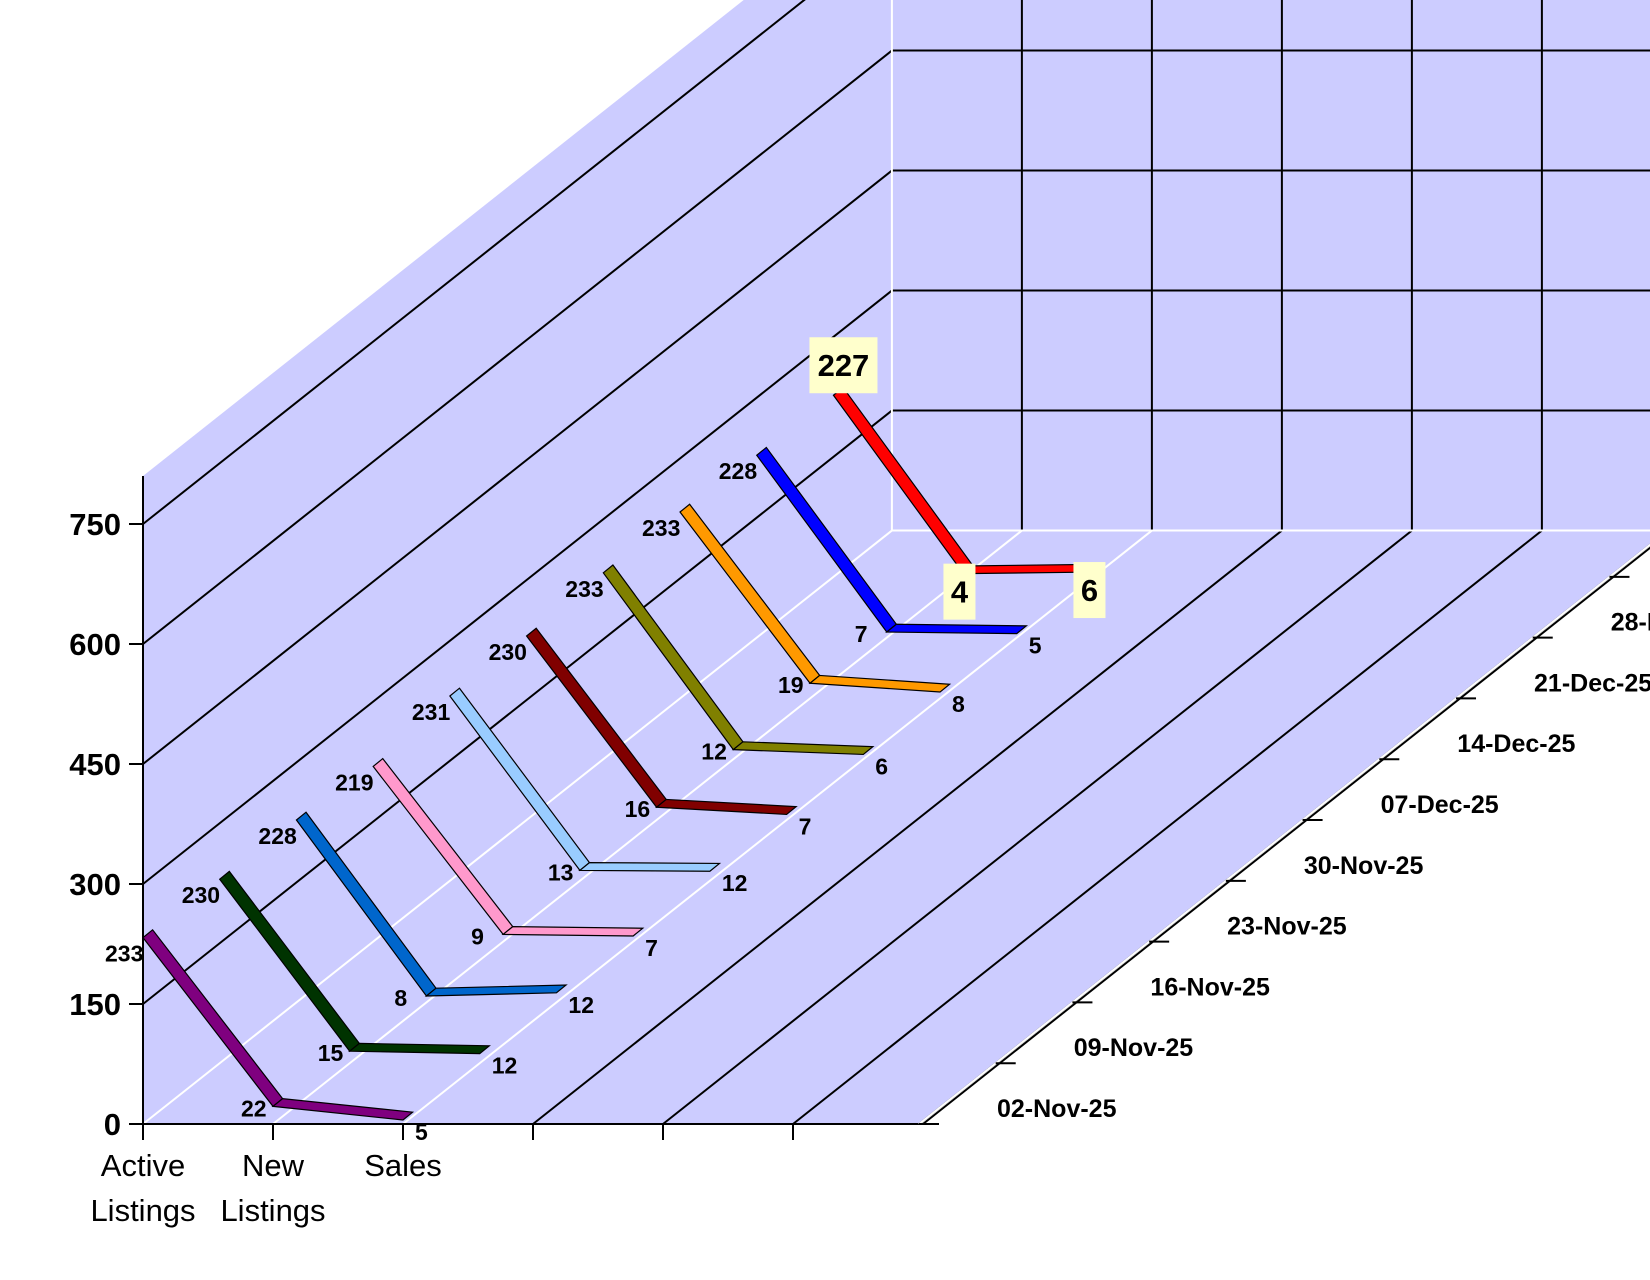 This screenshot has width=1650, height=1280. I want to click on value-label: 9, so click(477, 936).